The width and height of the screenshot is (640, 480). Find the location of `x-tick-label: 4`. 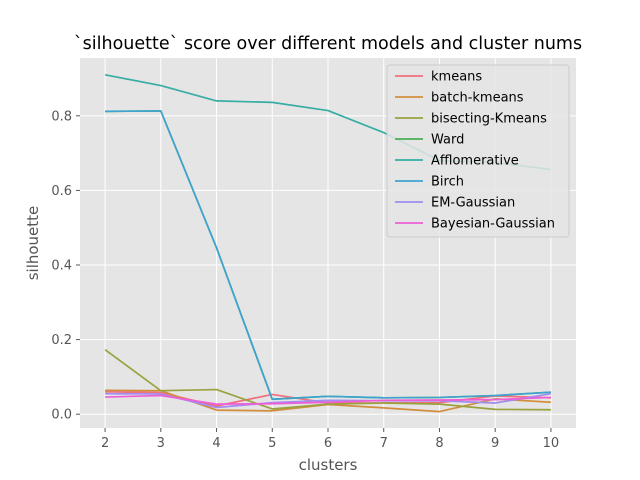

x-tick-label: 4 is located at coordinates (216, 443).